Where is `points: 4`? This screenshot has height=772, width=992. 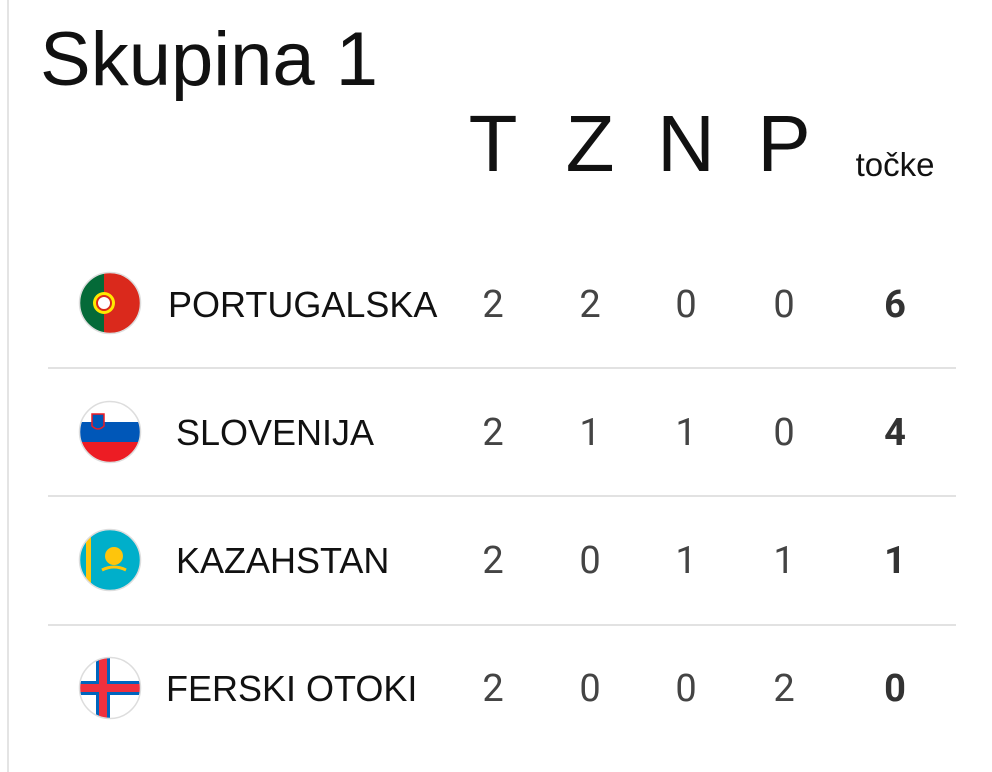 points: 4 is located at coordinates (895, 433).